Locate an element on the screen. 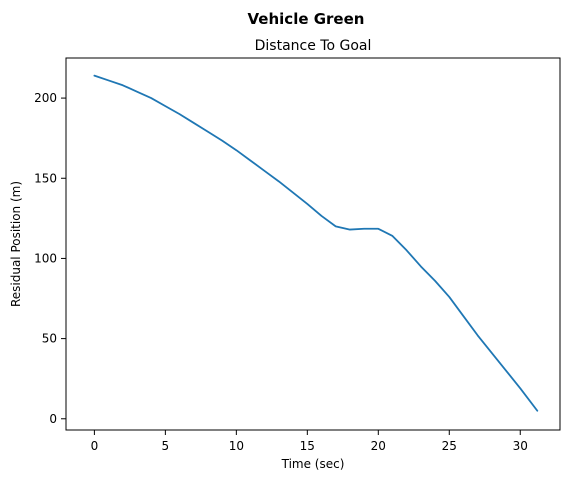 This screenshot has height=480, width=571. y-tick-label: 100 is located at coordinates (45, 258).